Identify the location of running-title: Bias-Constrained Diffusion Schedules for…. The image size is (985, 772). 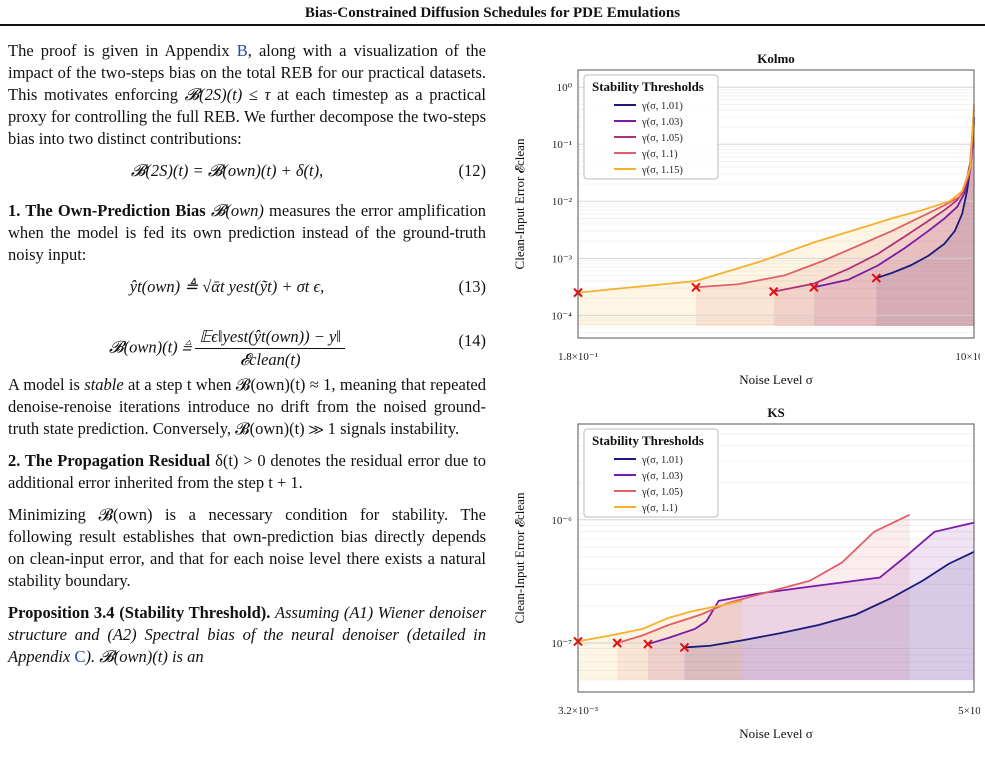
(492, 13).